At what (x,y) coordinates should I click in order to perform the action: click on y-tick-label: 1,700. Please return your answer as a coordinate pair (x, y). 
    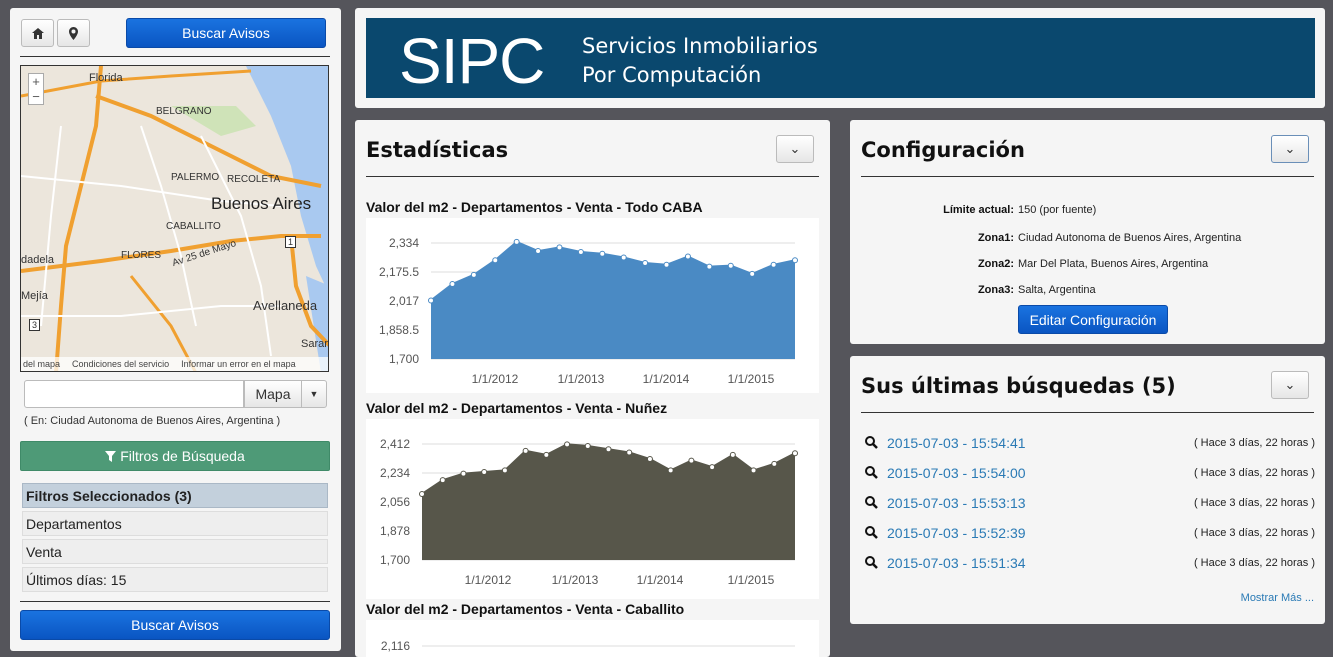
    Looking at the image, I should click on (404, 359).